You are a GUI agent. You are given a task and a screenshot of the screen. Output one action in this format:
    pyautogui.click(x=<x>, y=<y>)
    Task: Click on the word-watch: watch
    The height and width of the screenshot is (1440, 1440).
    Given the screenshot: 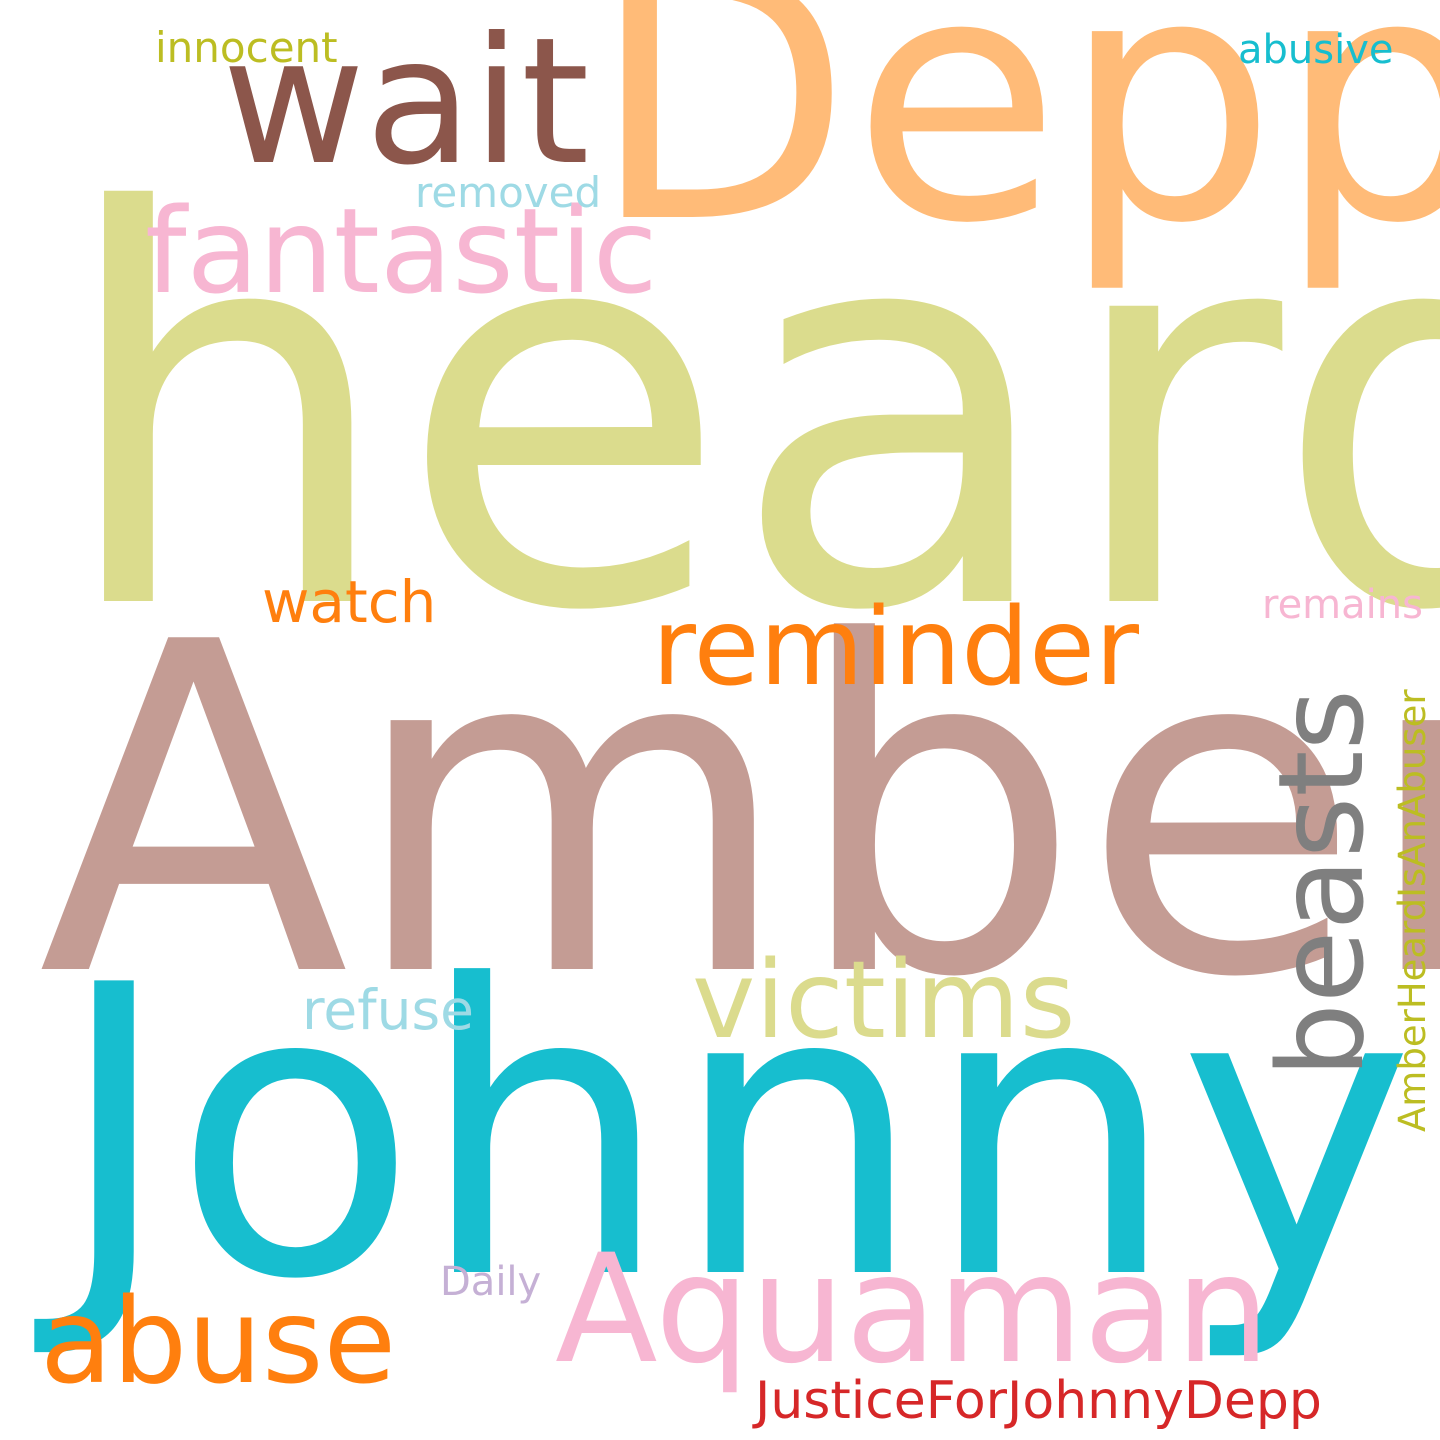 What is the action you would take?
    pyautogui.click(x=349, y=602)
    